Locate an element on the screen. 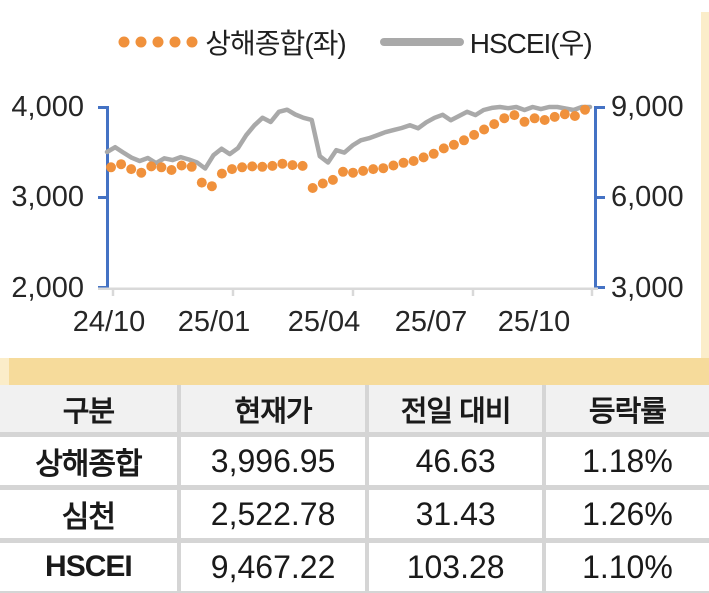 The image size is (709, 593). orange-dots-swatch-icon is located at coordinates (158, 42).